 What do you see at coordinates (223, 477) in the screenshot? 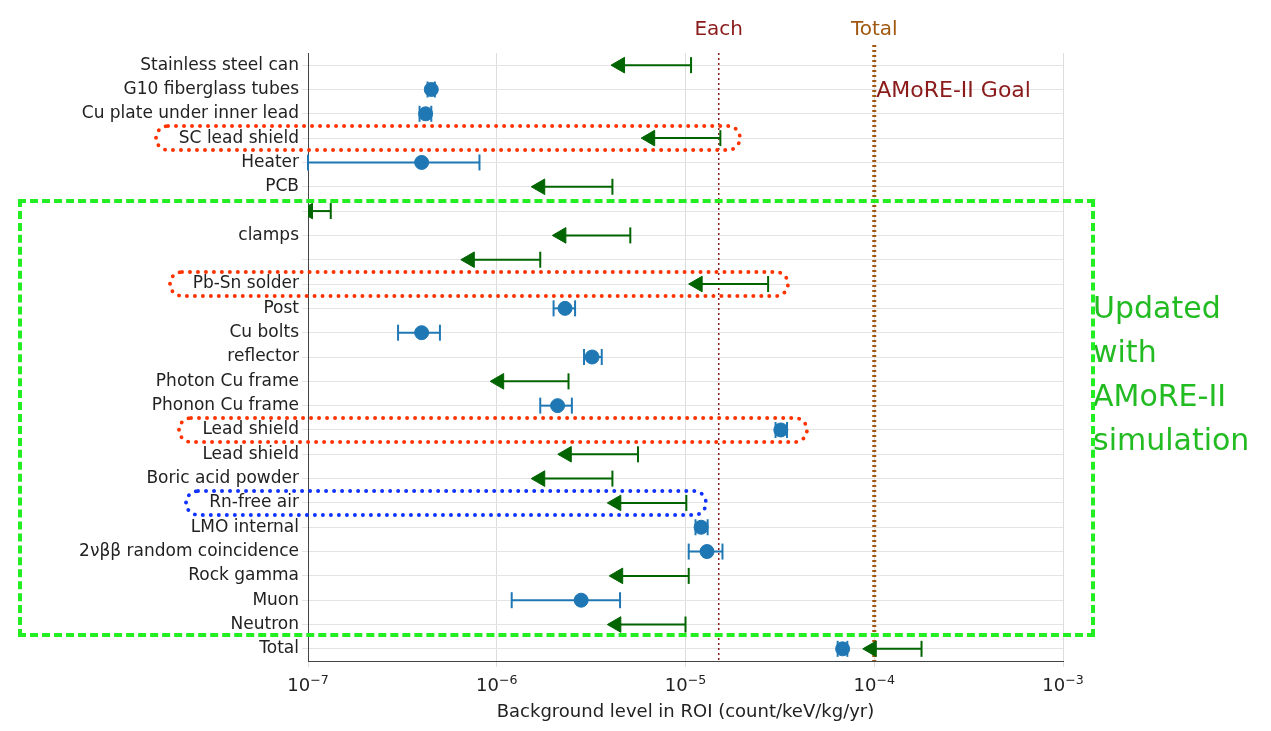
I see `y-tick-label: Boric acid powder` at bounding box center [223, 477].